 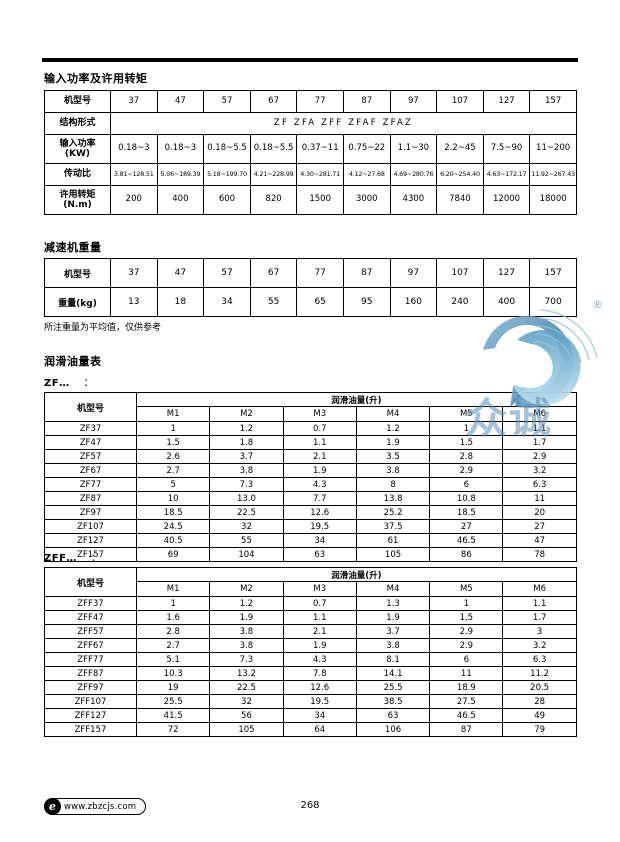 I want to click on cell-model: ZF157, so click(x=90, y=554).